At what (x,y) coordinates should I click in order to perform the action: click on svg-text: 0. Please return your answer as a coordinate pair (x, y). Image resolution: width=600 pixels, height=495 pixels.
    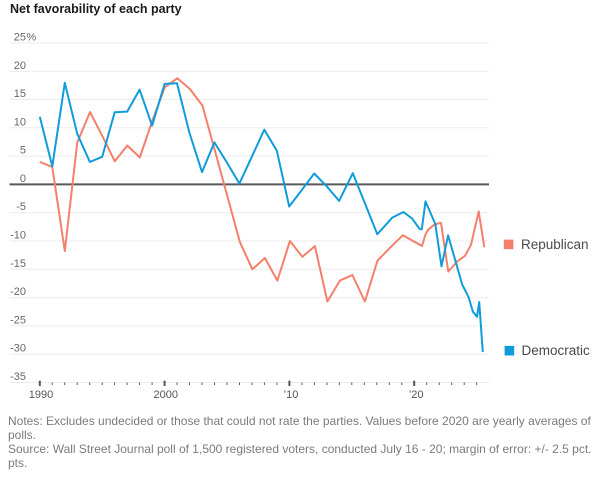
    Looking at the image, I should click on (23, 179).